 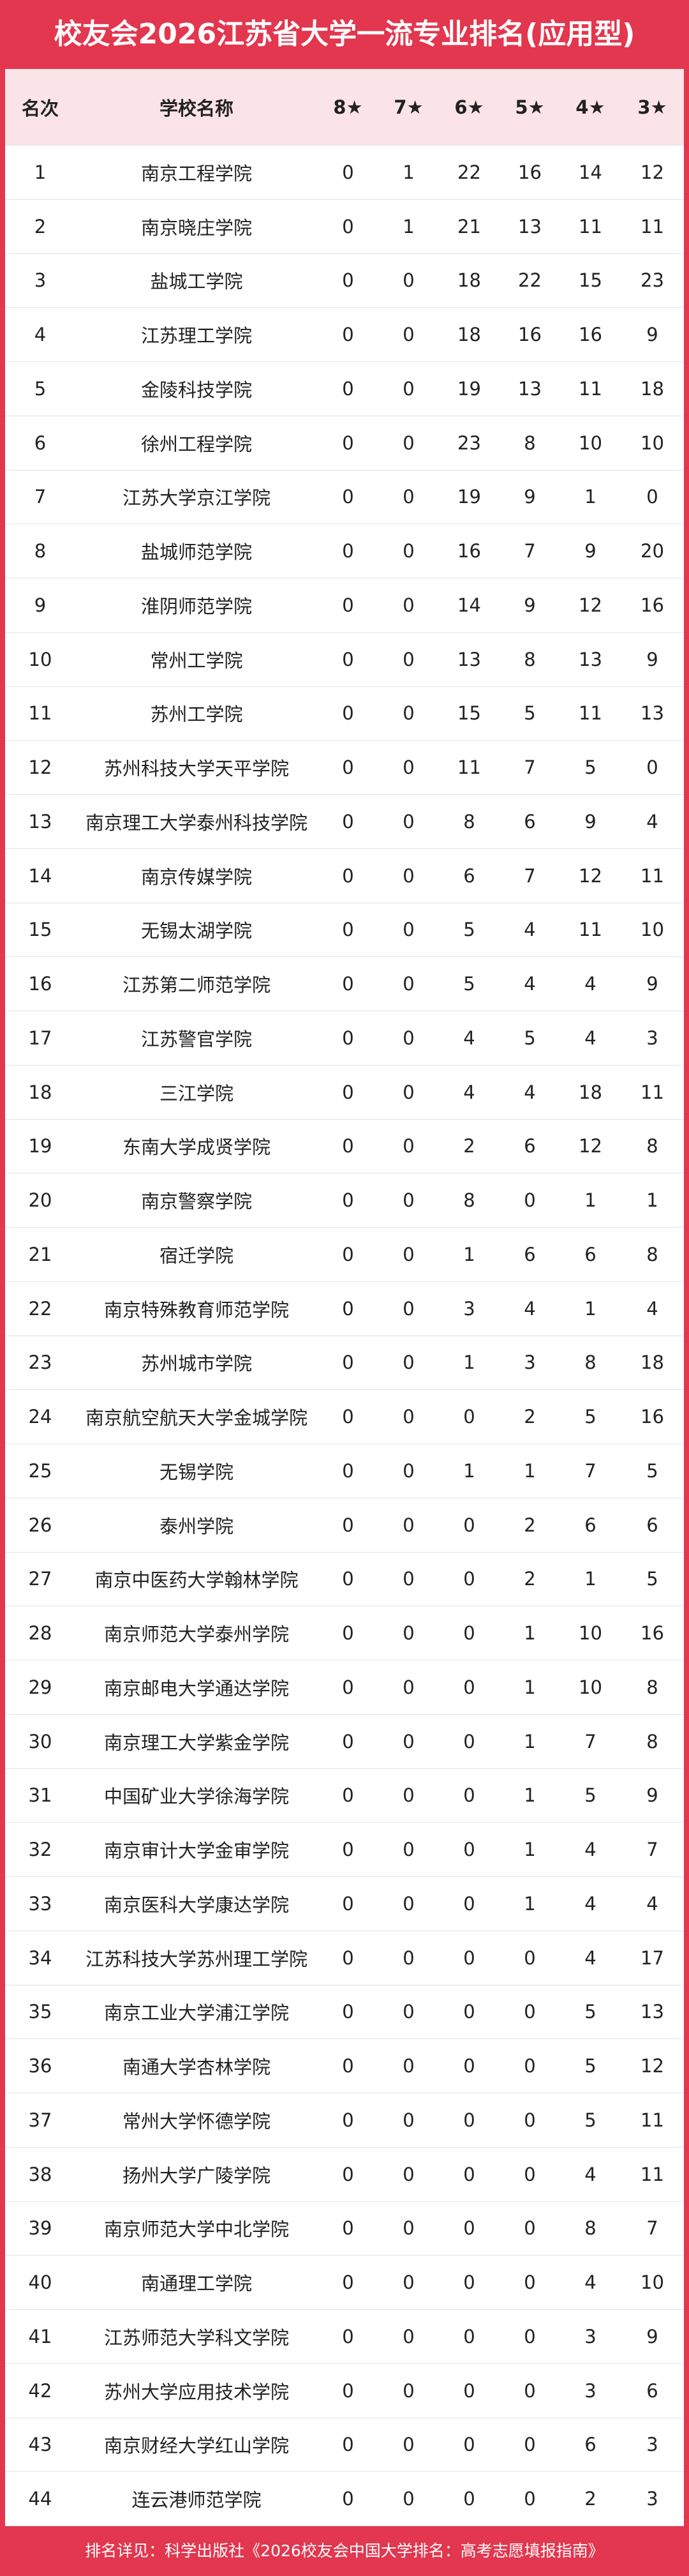 What do you see at coordinates (344, 2391) in the screenshot?
I see `table-row: 42 苏州大学应用技术学院 0 0 0 0 3 6` at bounding box center [344, 2391].